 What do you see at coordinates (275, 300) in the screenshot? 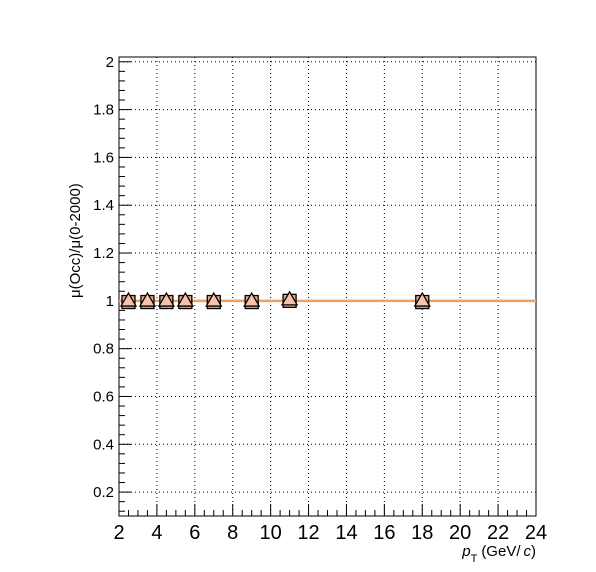
I see `data-points` at bounding box center [275, 300].